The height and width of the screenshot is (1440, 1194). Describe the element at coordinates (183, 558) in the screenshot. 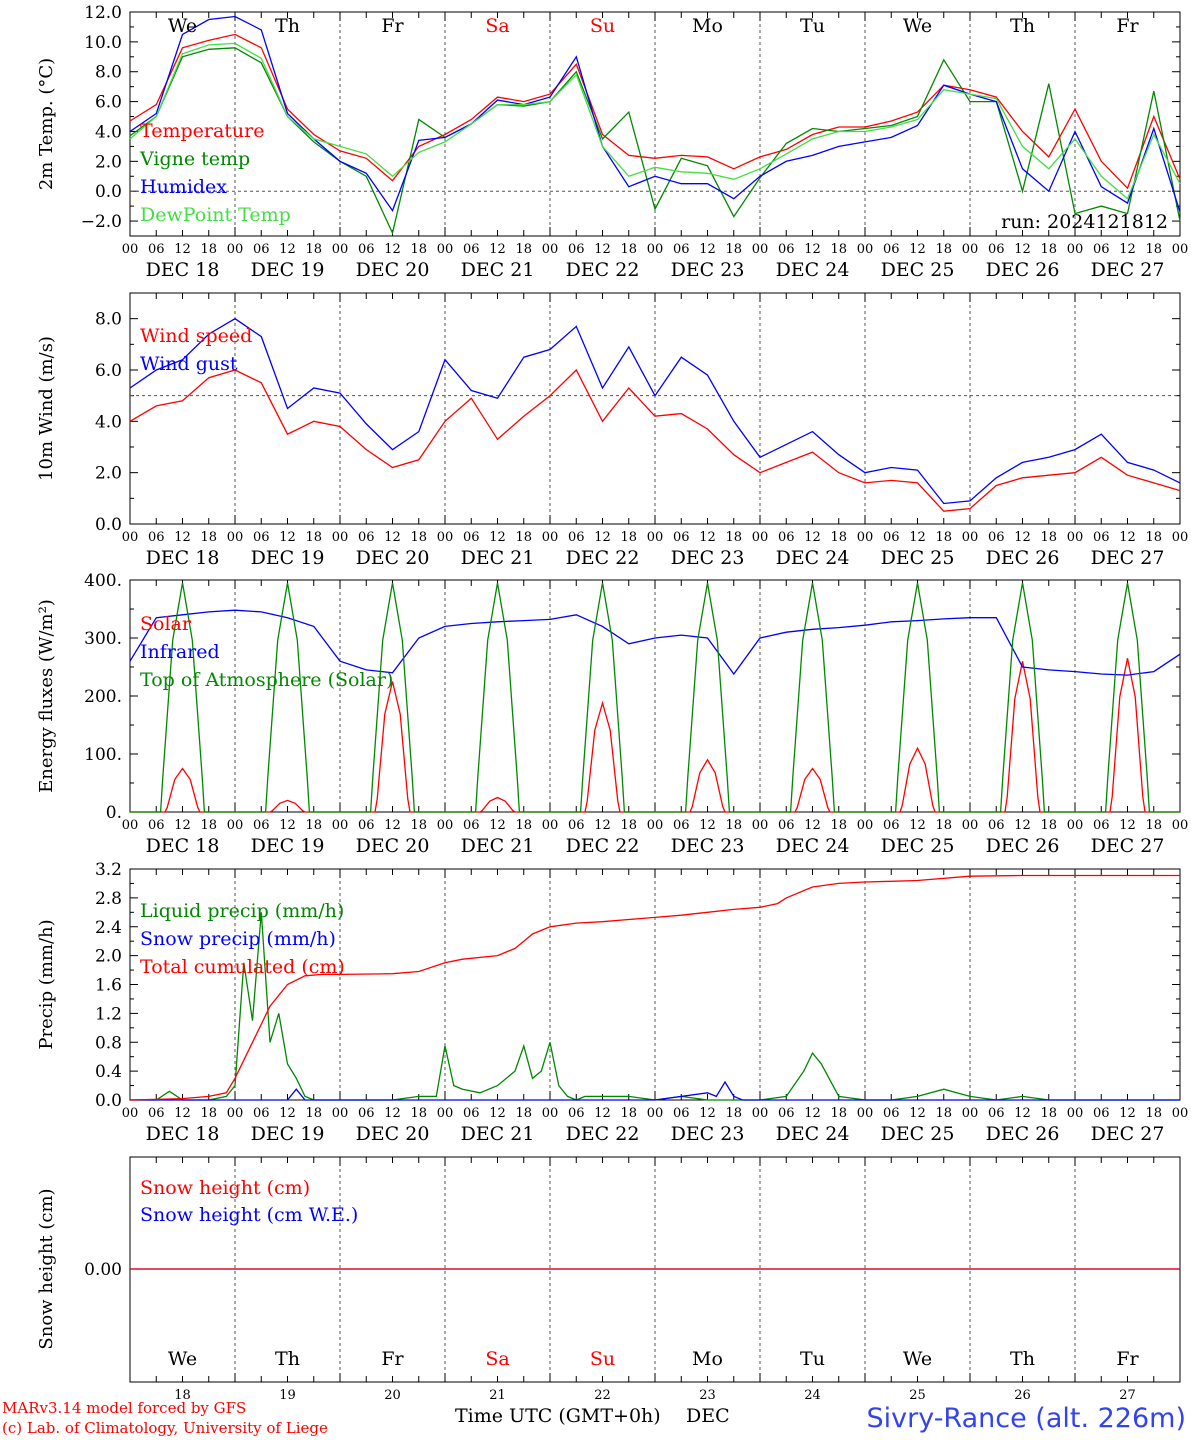

I see `date-label: DEC 18` at that location.